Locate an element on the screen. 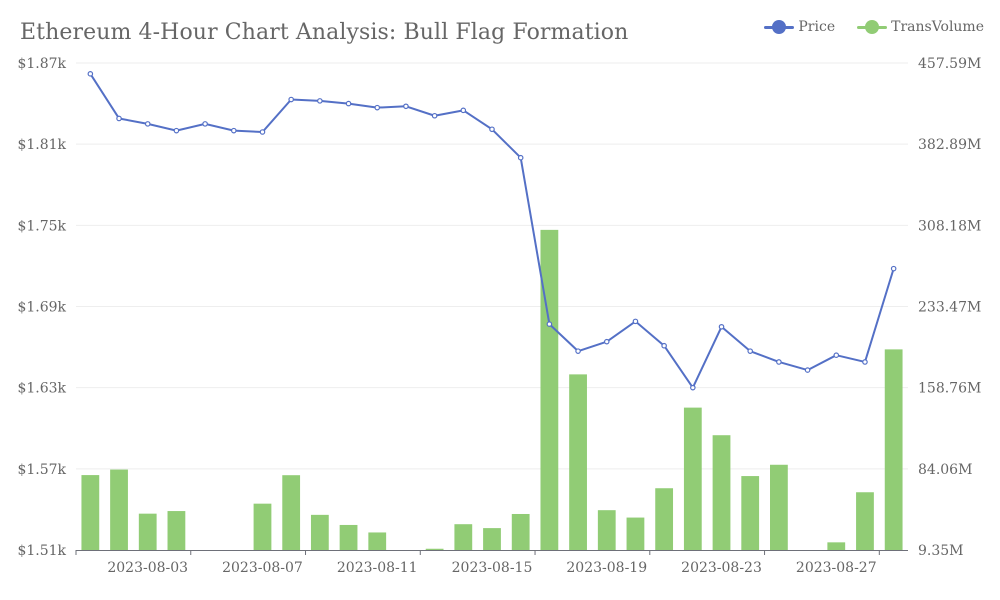 The image size is (1000, 600). legend-swatch-transvolume is located at coordinates (872, 27).